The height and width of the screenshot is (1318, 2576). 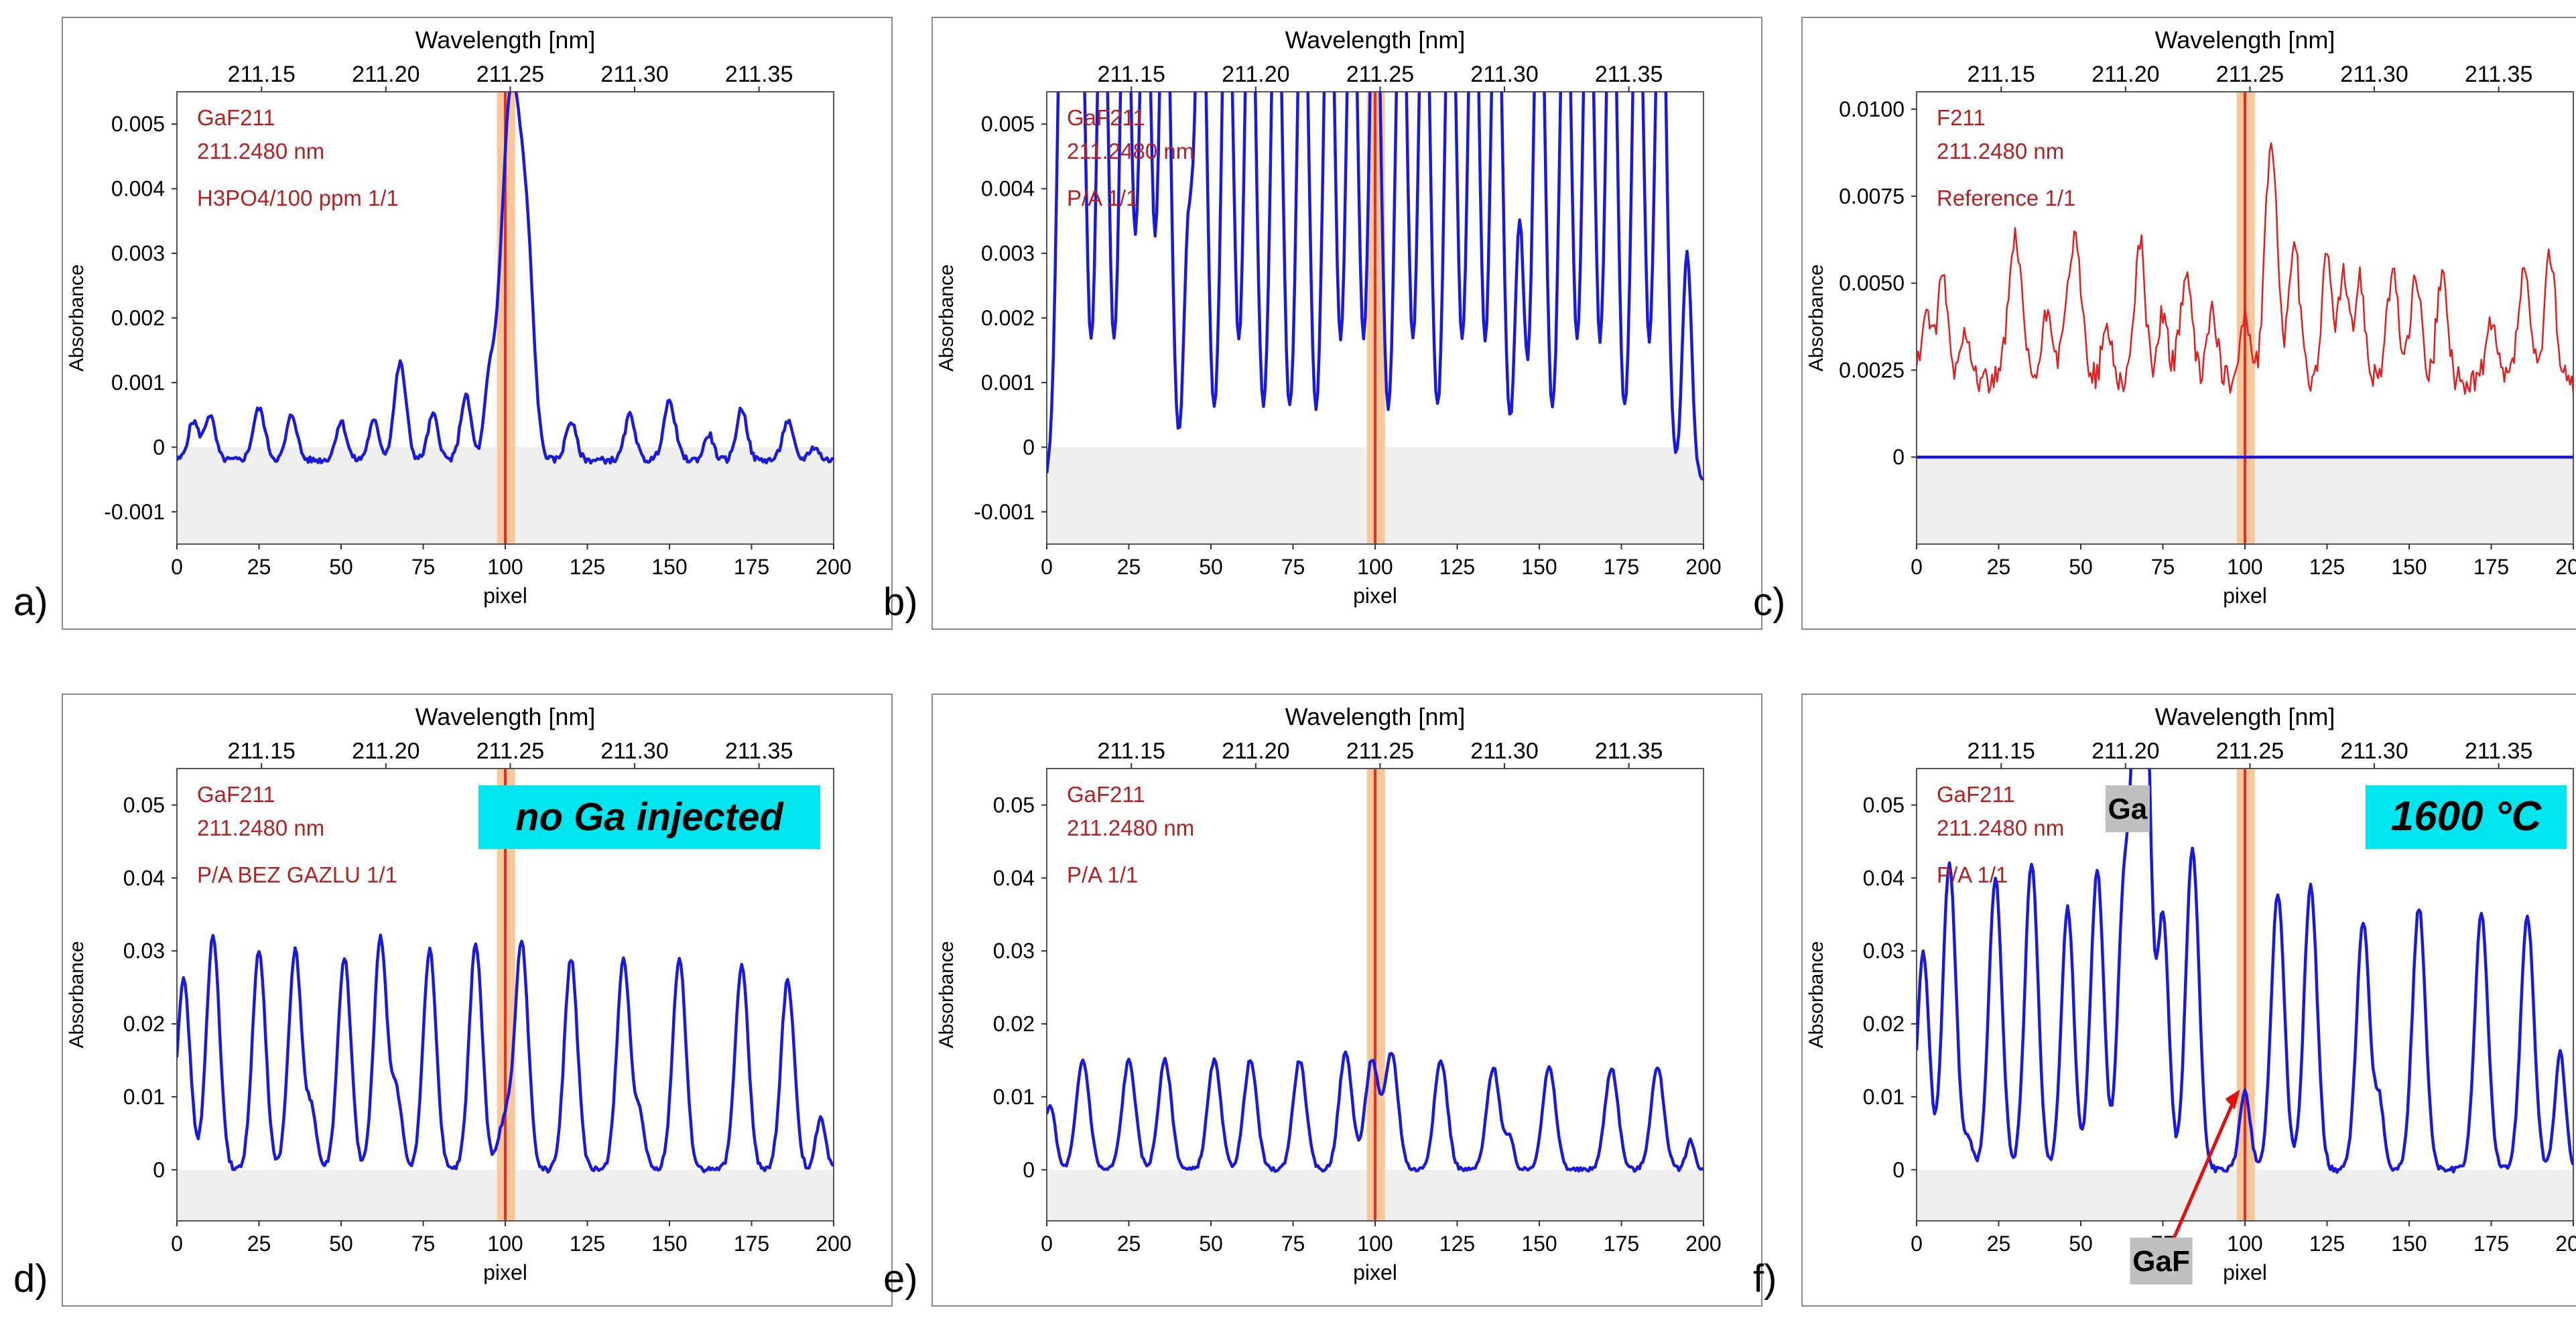 I want to click on highlight-badge-text: 1600 °C, so click(x=2466, y=816).